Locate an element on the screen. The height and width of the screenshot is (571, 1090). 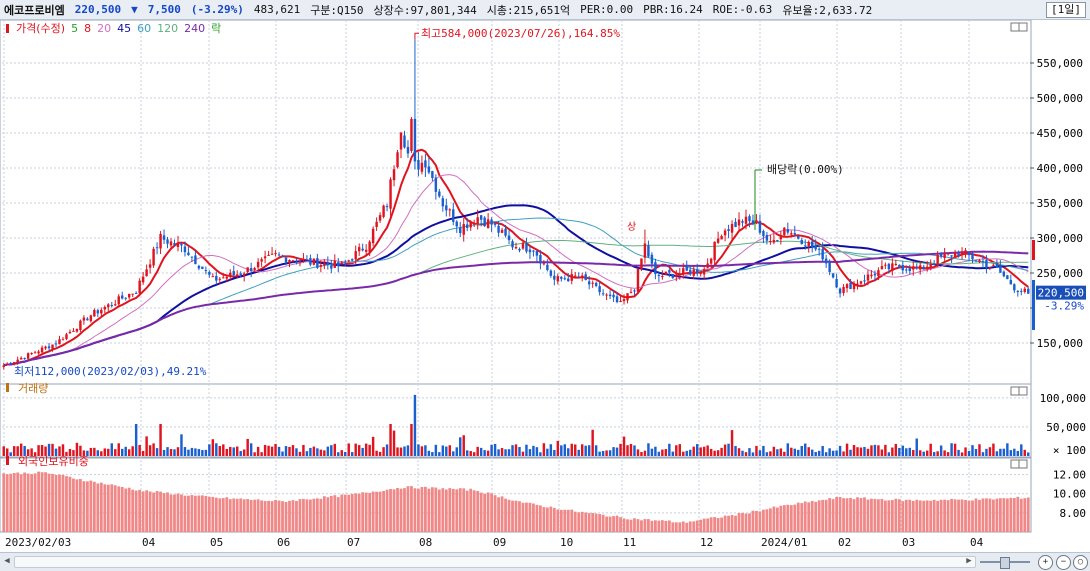
x-axis-label: 04 is located at coordinates (149, 542).